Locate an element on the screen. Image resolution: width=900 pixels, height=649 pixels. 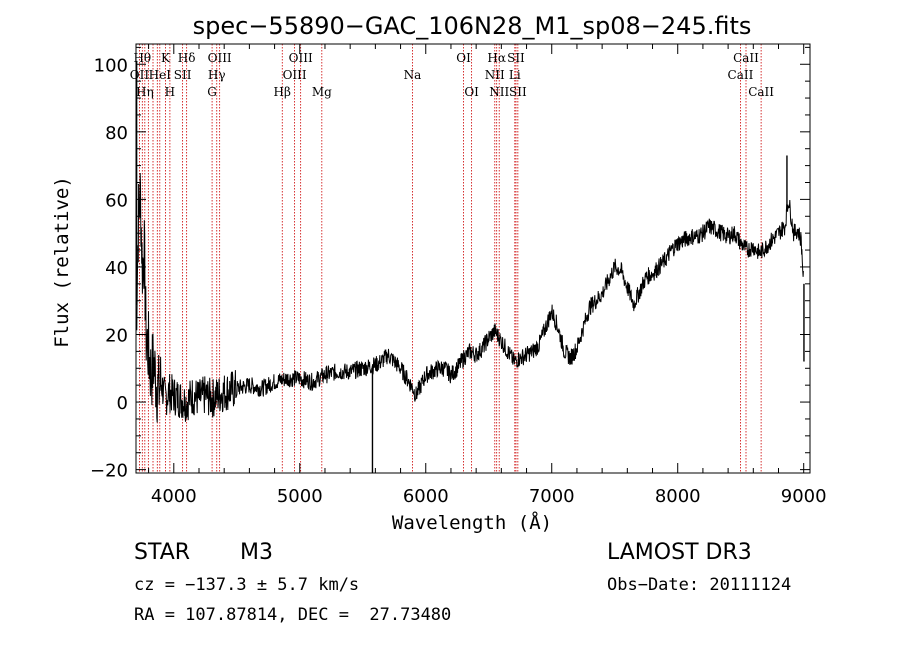
line-marker-label-6: HeI is located at coordinates (160, 75).